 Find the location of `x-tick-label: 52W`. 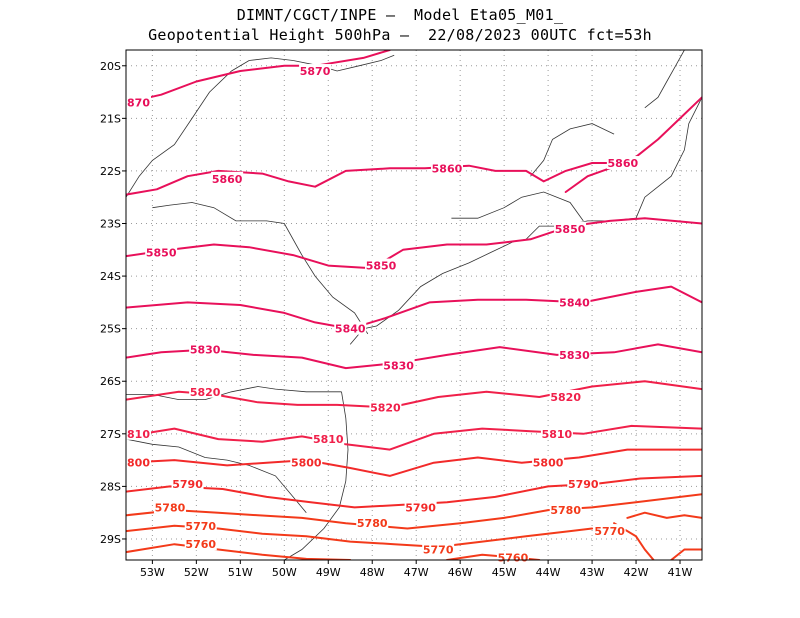

x-tick-label: 52W is located at coordinates (196, 572).